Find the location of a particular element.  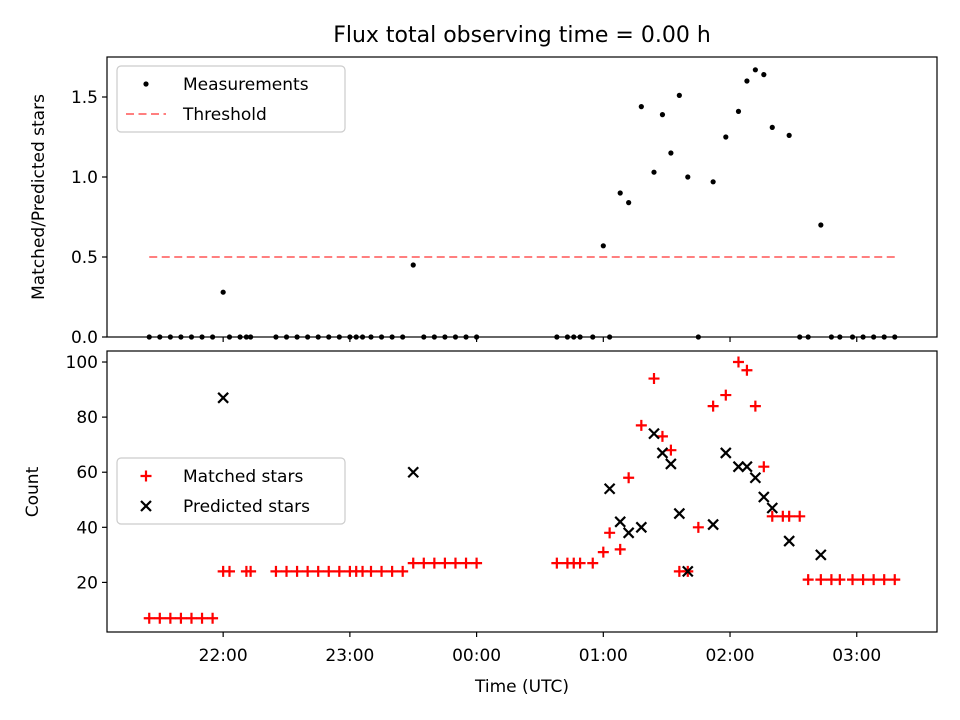

bottom-y-tick-label: 20 is located at coordinates (87, 583).